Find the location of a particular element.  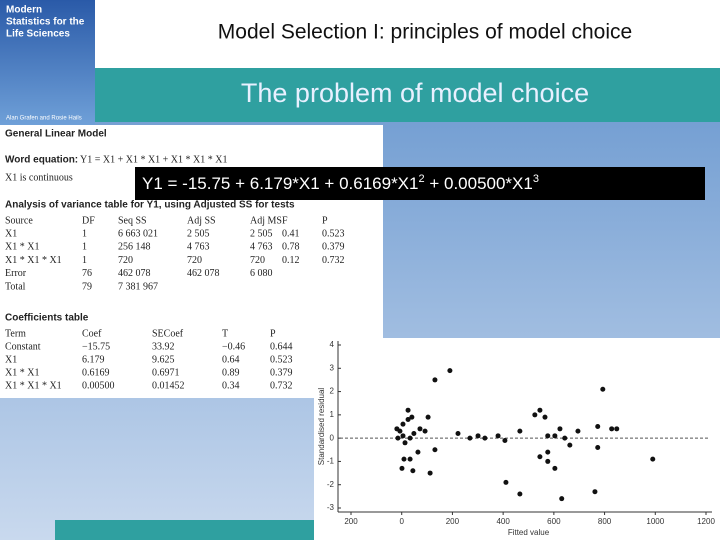

equation-part: + 0.00500*X1 is located at coordinates (479, 183).